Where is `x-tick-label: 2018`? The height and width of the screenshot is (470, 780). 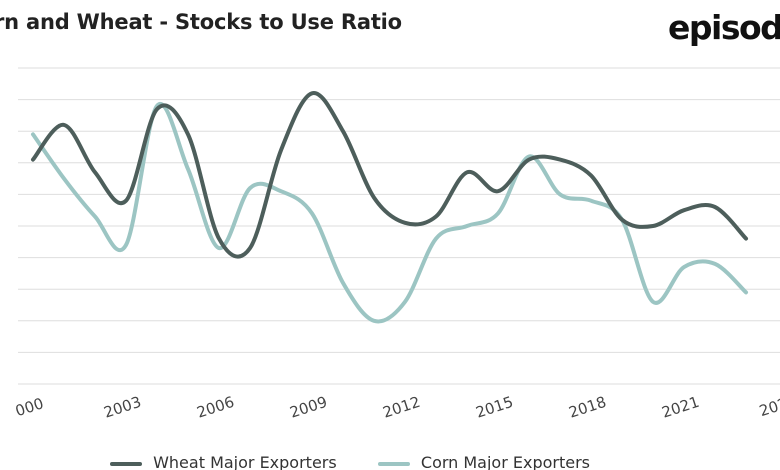 x-tick-label: 2018 is located at coordinates (588, 407).